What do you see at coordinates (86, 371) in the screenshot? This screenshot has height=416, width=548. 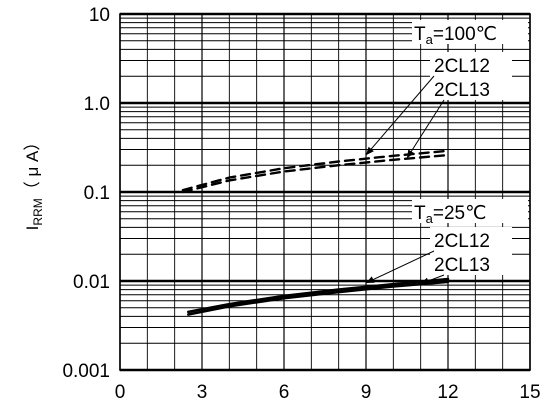 I see `y-tick-label: 0.001` at bounding box center [86, 371].